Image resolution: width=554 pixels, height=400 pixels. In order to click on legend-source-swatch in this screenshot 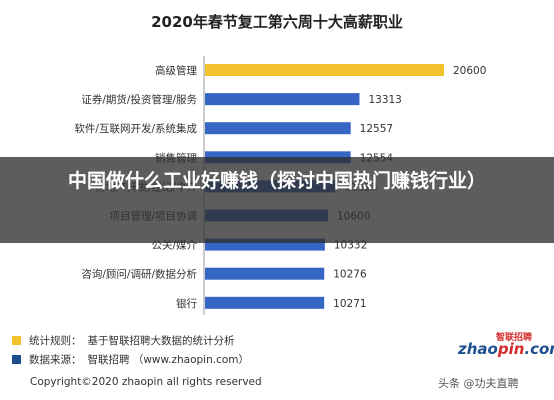, I will do `click(16, 359)`.